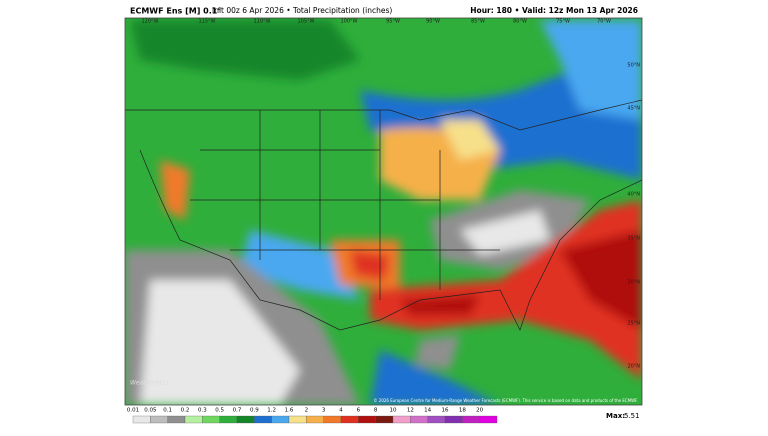  I want to click on latitude-label: 20°N, so click(633, 367).